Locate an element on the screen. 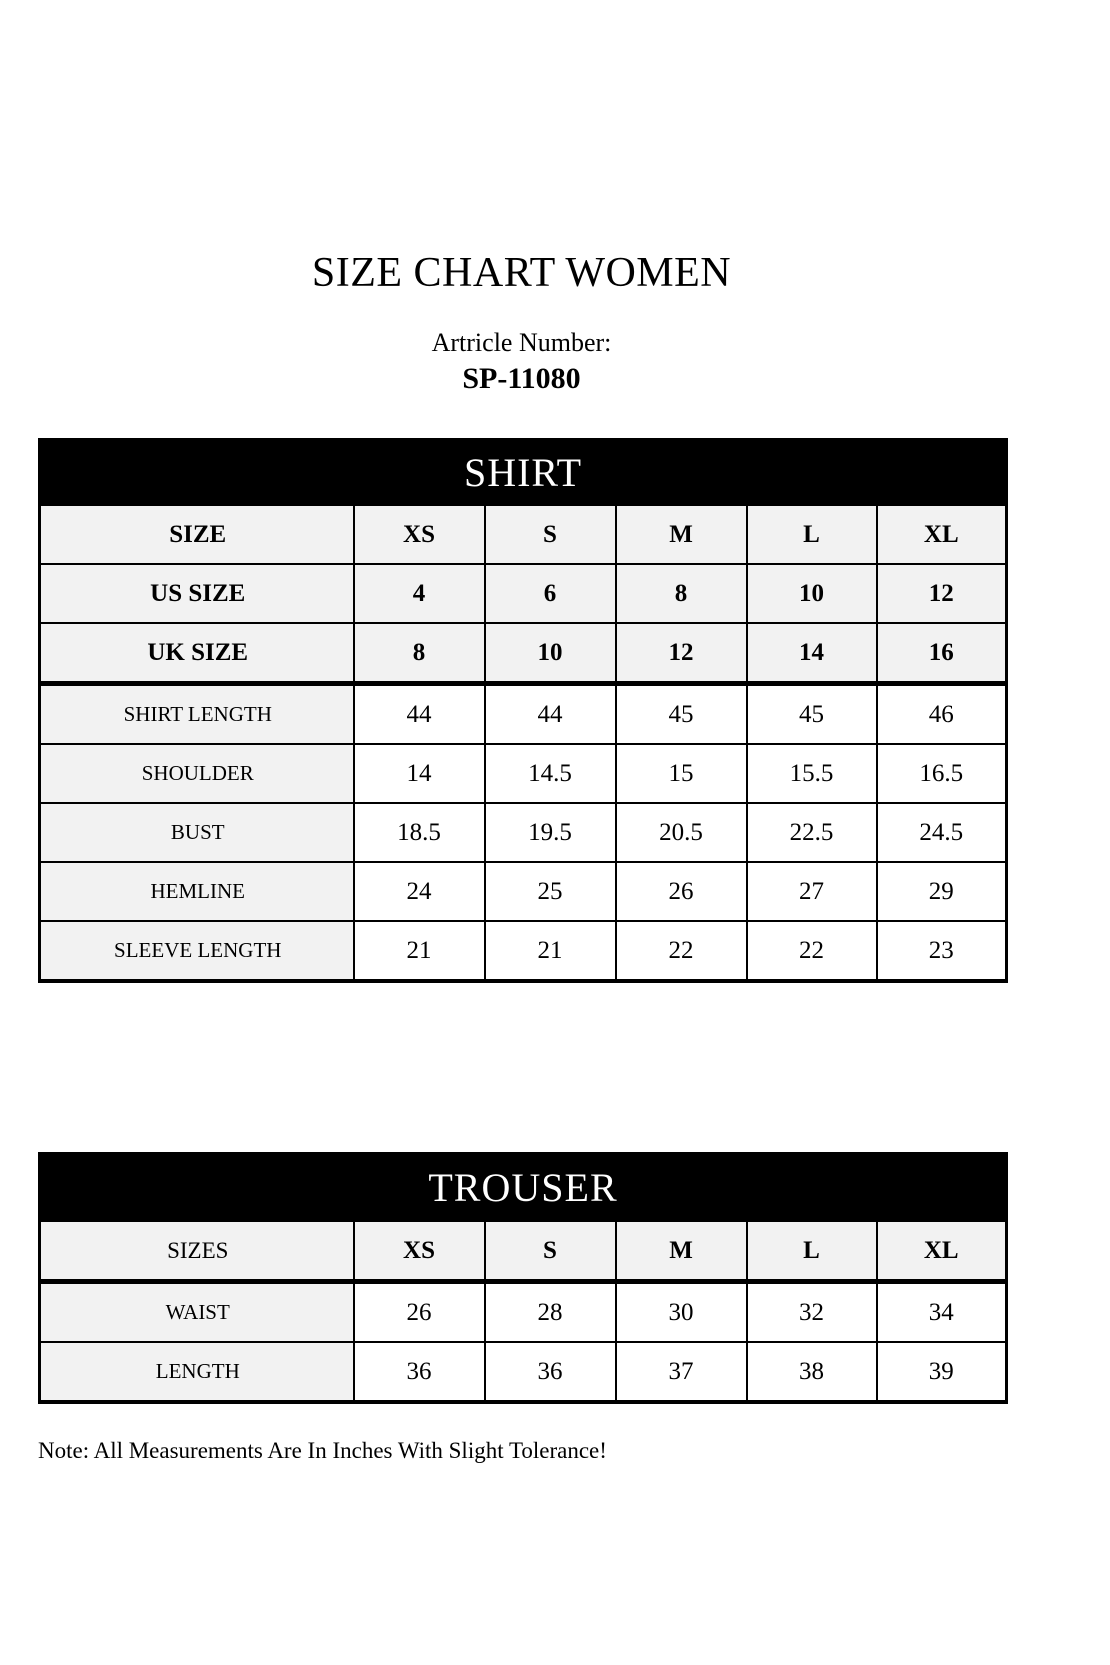 The image size is (1110, 1665). table-row: SLEEVE LENGTH 21 21 22 22 23 is located at coordinates (523, 951).